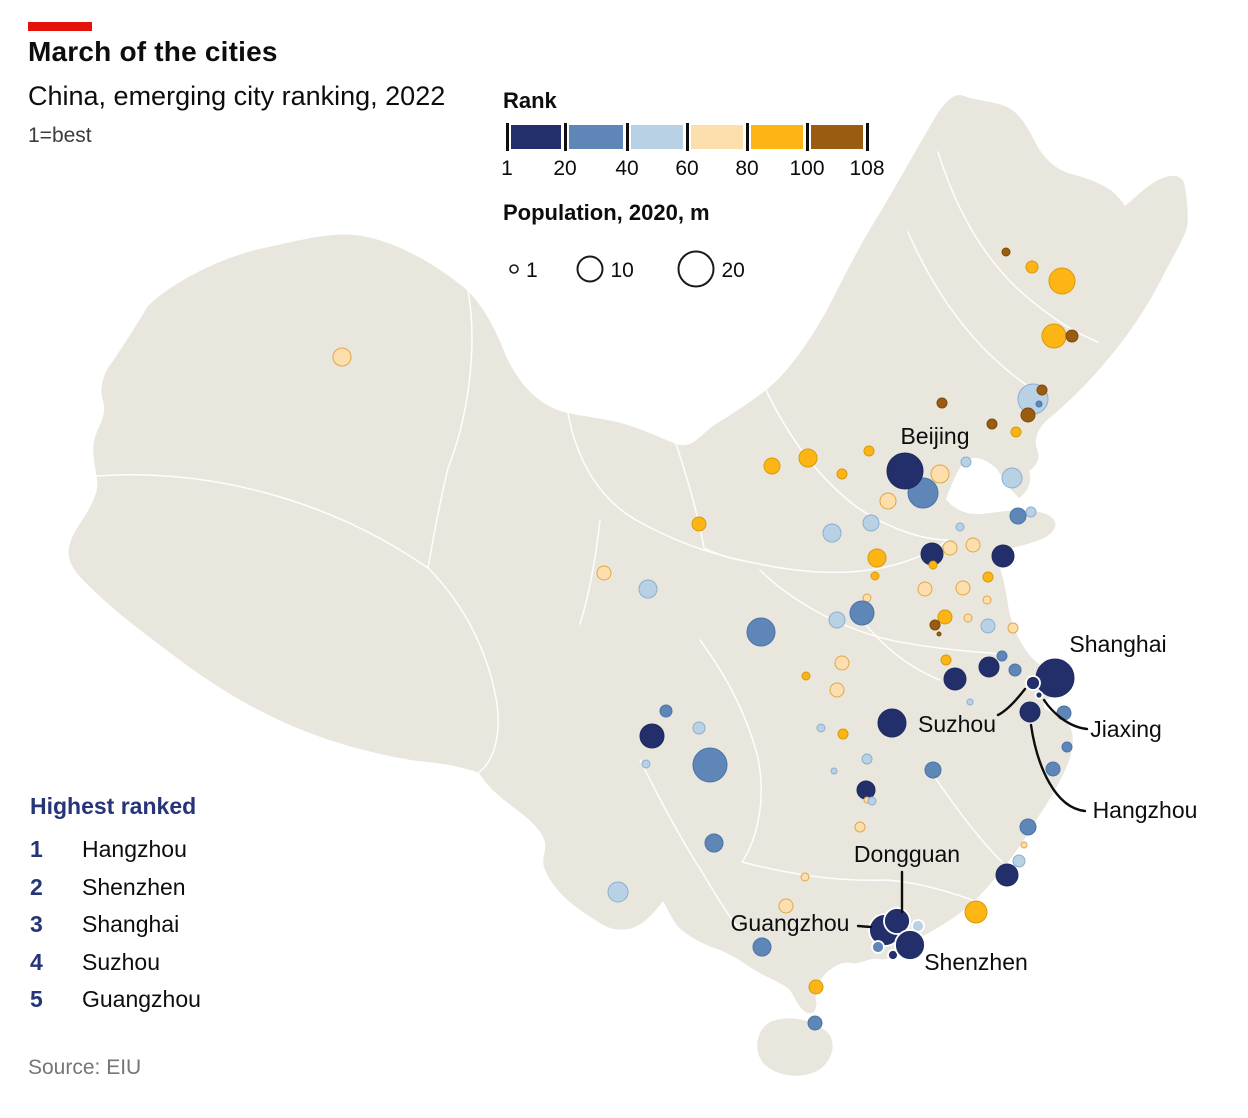 This screenshot has height=1118, width=1248. Describe the element at coordinates (121, 961) in the screenshot. I see `rank-city: Suzhou` at that location.